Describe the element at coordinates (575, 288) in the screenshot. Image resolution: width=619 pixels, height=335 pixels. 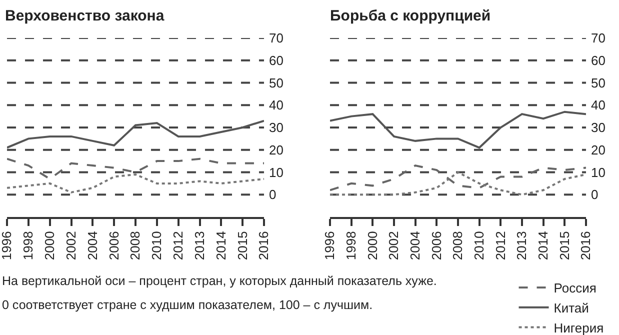
I see `legend-label: Россия` at that location.